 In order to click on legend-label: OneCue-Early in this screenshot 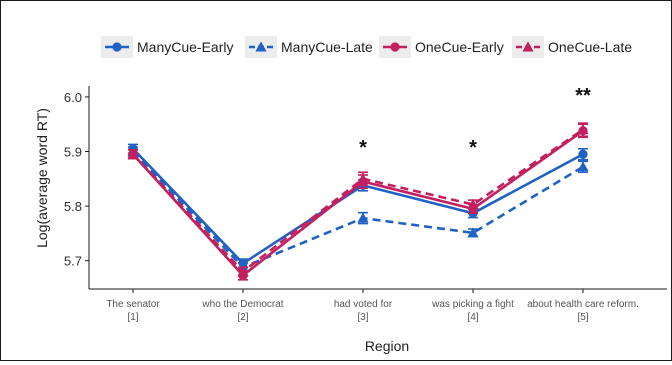, I will do `click(459, 47)`.